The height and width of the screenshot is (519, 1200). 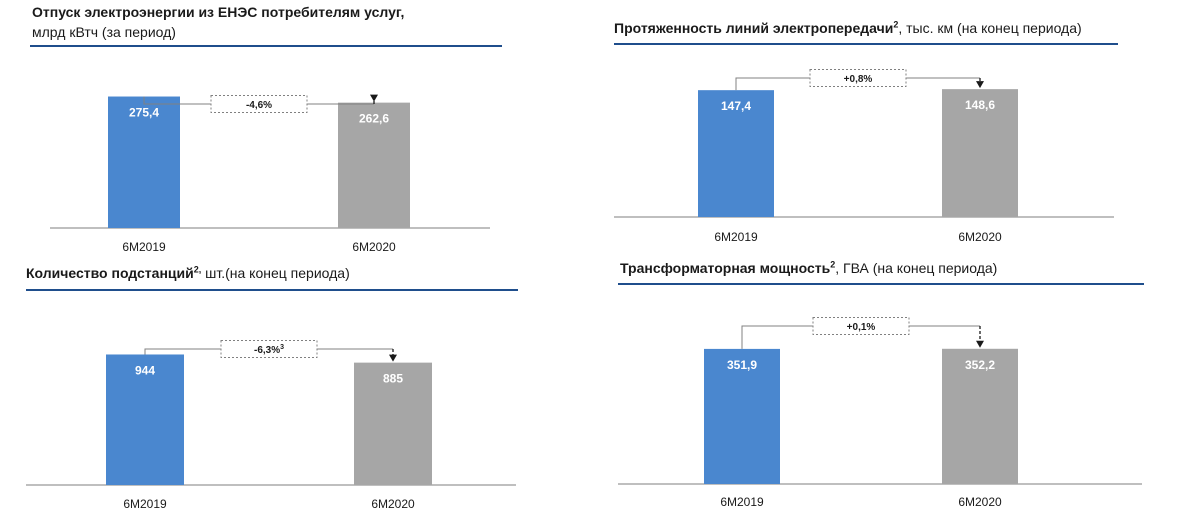 I want to click on chart-title-unit: млрд кВтч (за период), so click(x=104, y=32).